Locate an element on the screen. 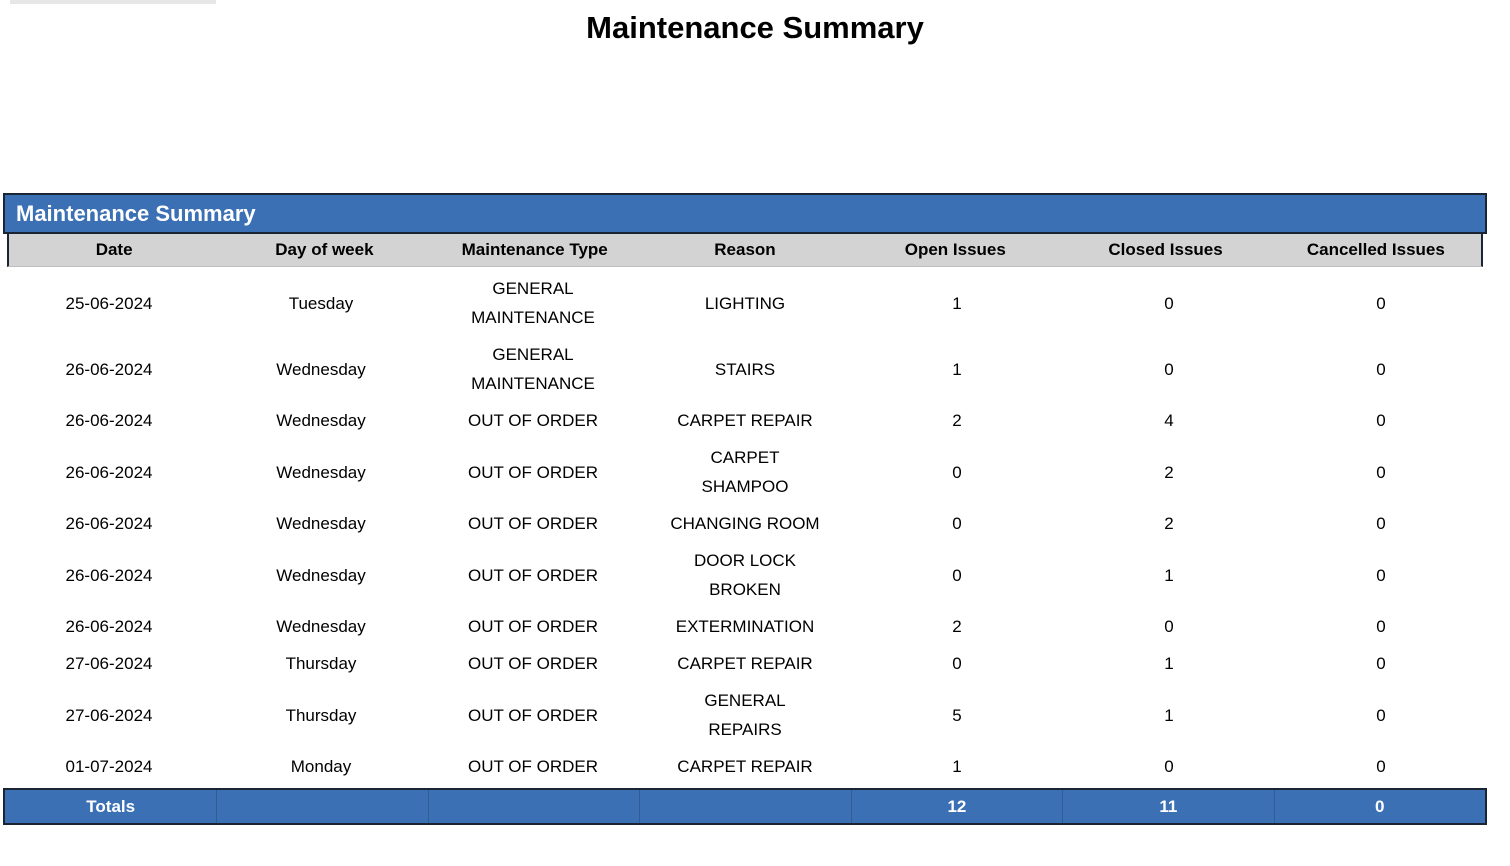  page-title: Maintenance Summary is located at coordinates (755, 27).